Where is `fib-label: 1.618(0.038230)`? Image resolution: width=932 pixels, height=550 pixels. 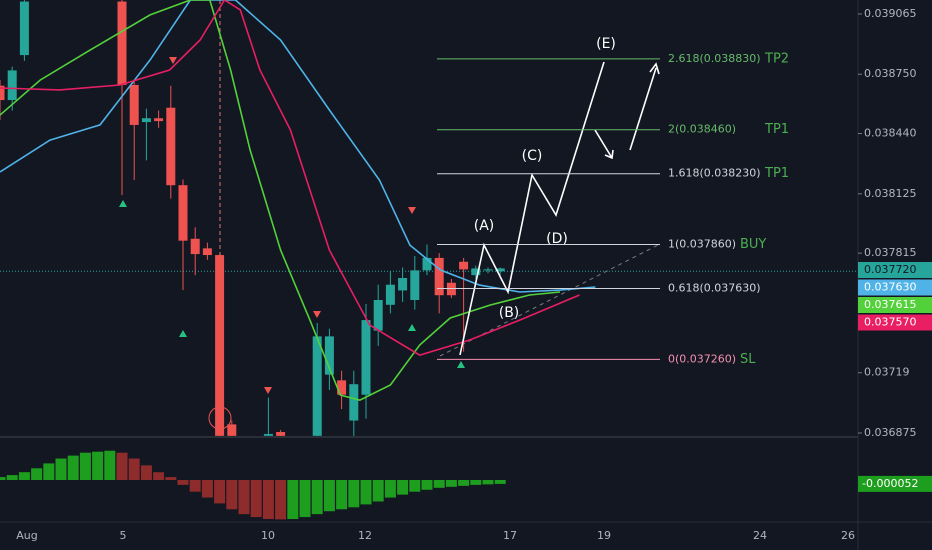
fib-label: 1.618(0.038230) is located at coordinates (714, 173).